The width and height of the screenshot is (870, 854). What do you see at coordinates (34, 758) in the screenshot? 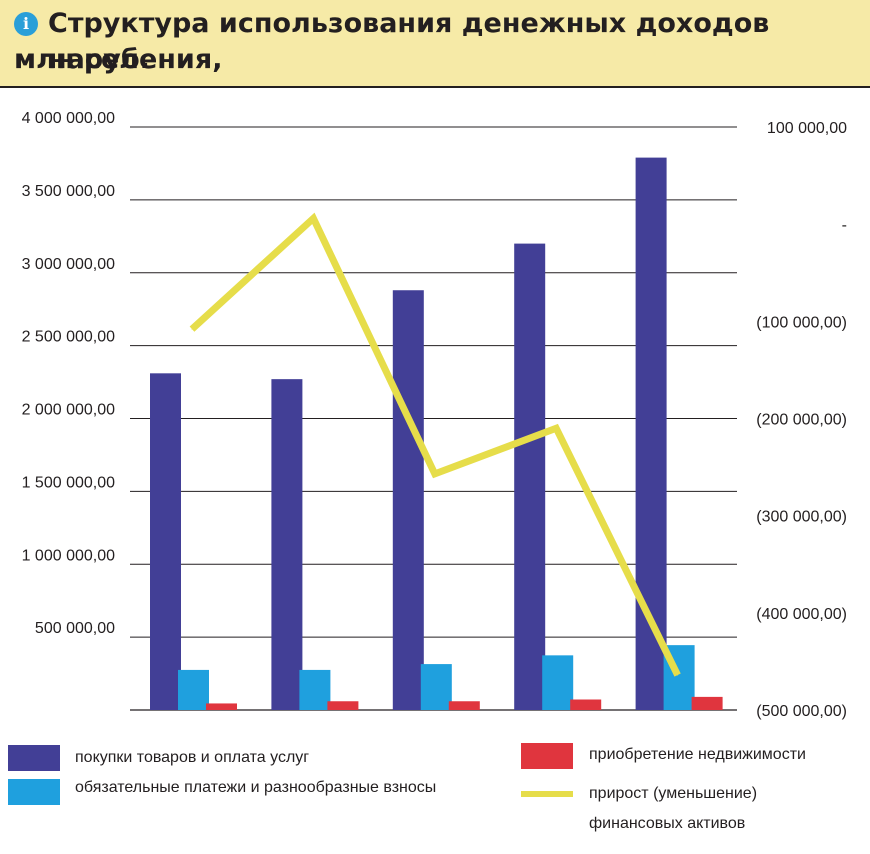
I see `legend-swatch-purchases` at bounding box center [34, 758].